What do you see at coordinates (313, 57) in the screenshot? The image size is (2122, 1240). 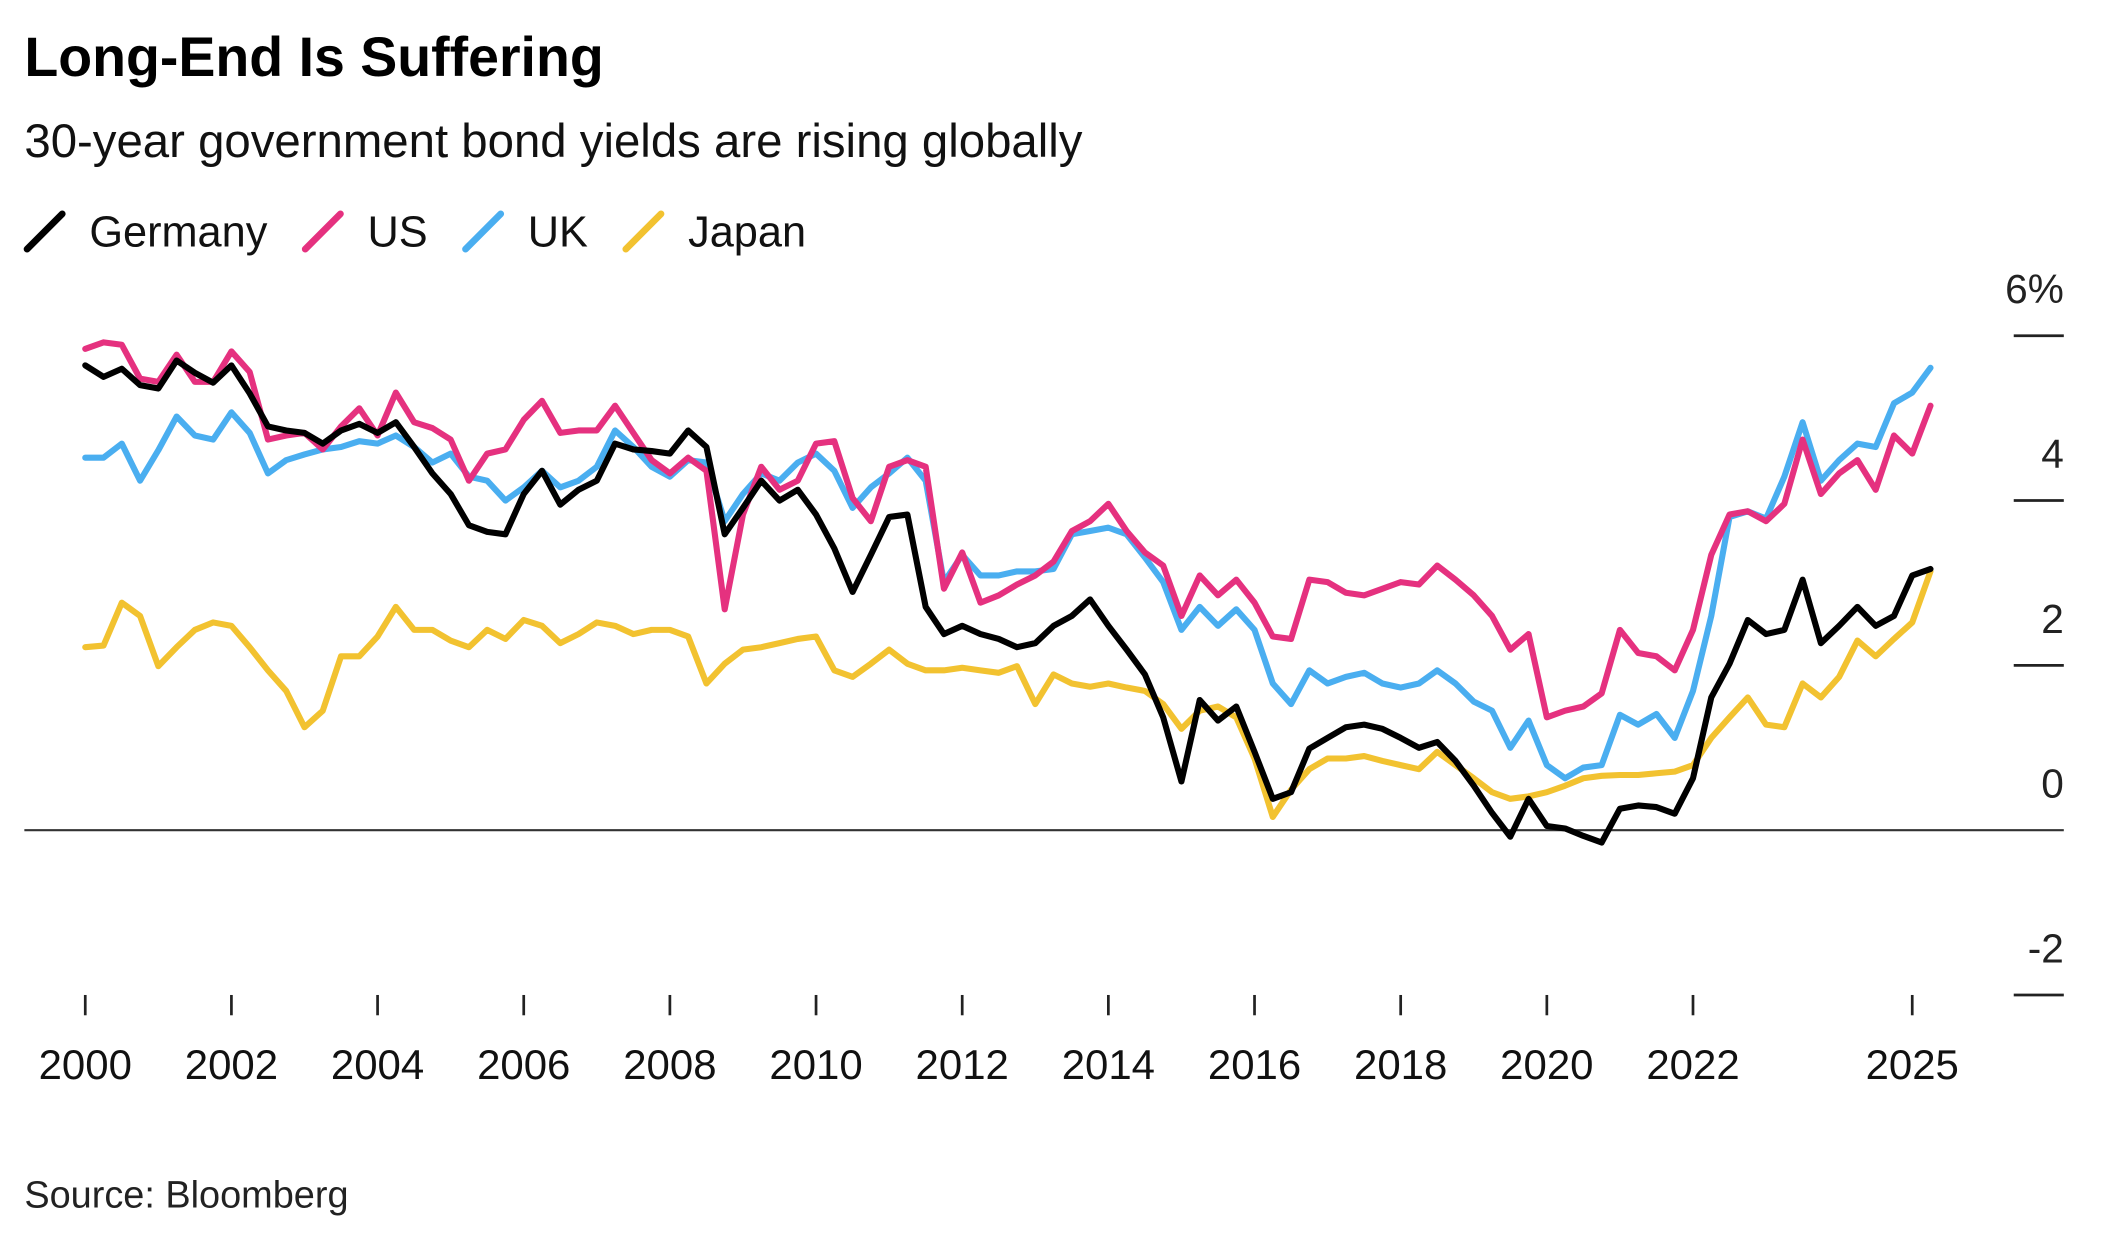 I see `chart-title: Long-End Is Suffering` at bounding box center [313, 57].